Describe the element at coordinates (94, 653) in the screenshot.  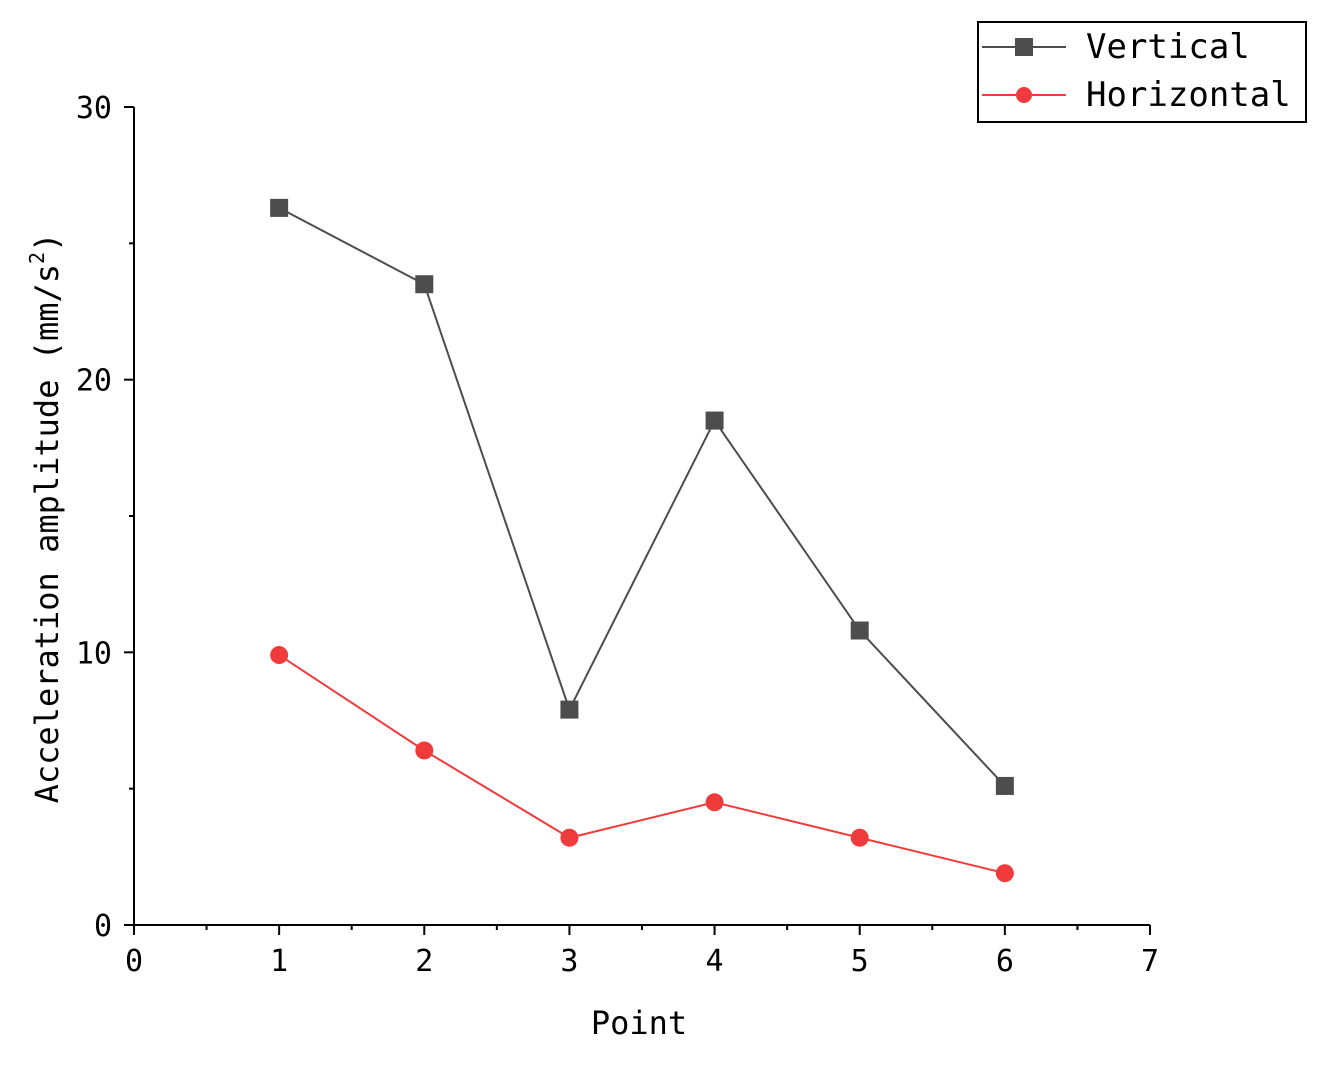
I see `y-tick-label: 10` at that location.